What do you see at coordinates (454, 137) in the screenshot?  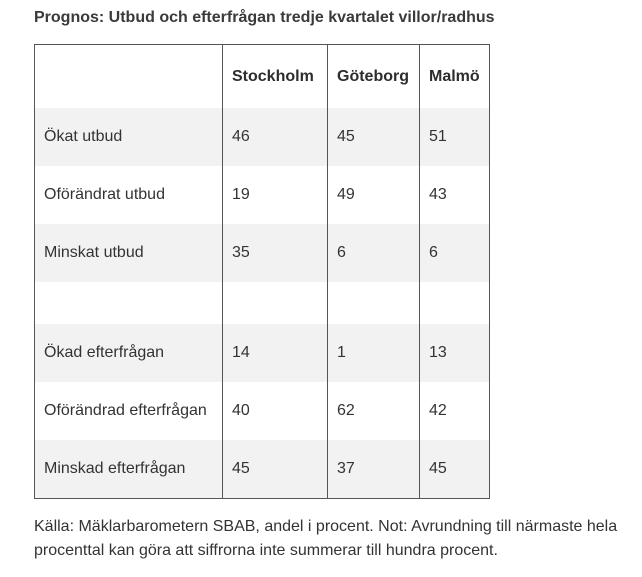 I see `cell-malmo: 51` at bounding box center [454, 137].